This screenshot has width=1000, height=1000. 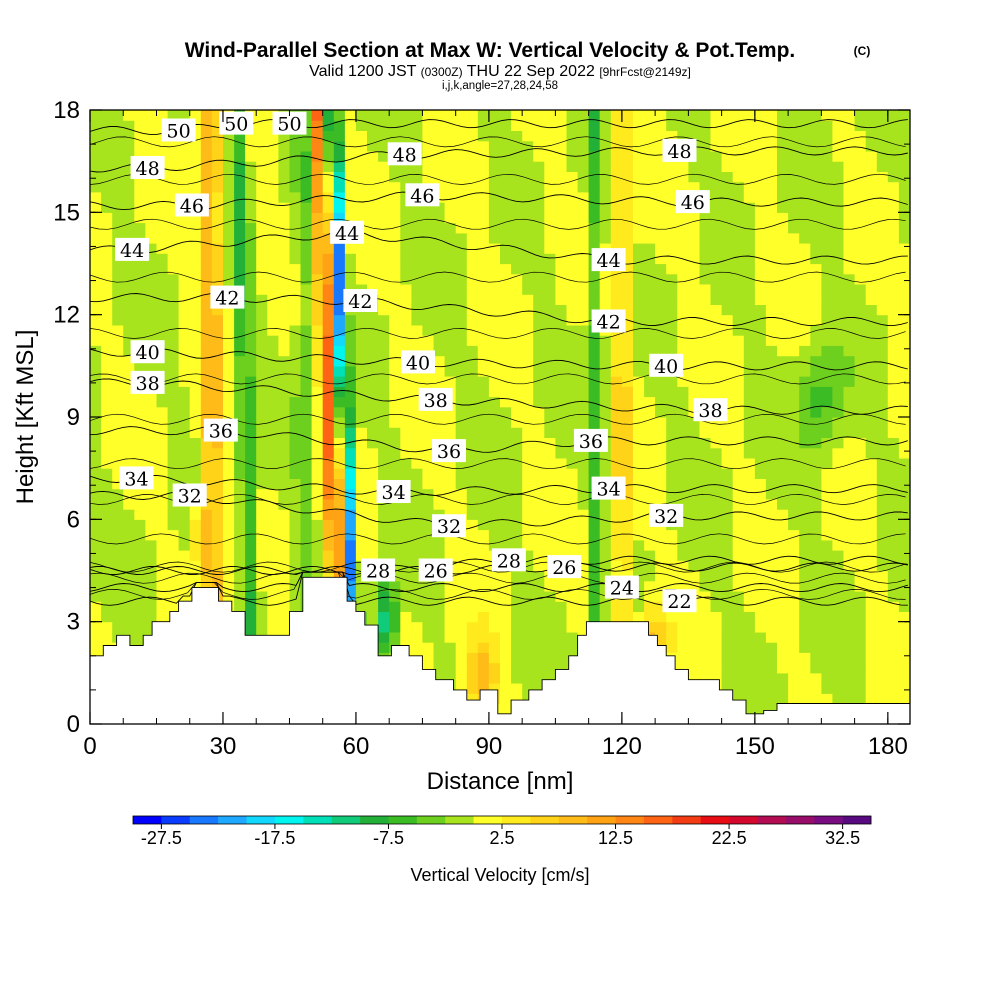 I want to click on contour-label: 28, so click(x=378, y=570).